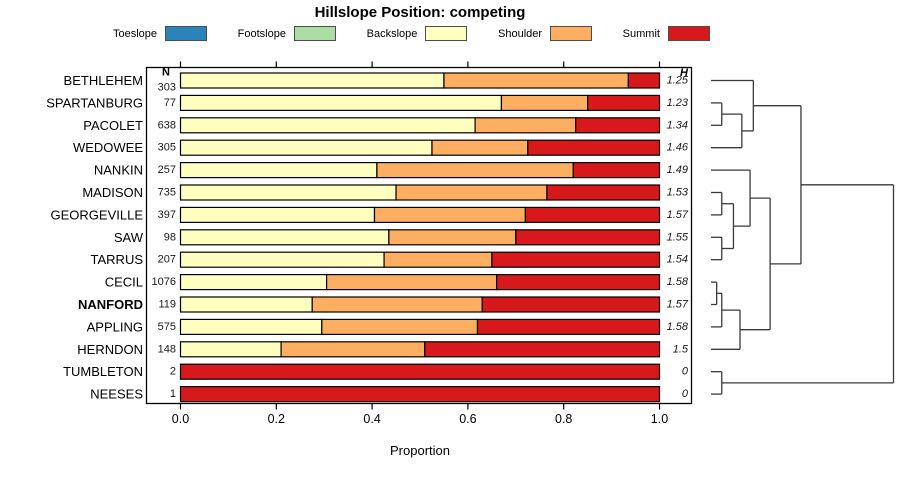 This screenshot has height=480, width=900. What do you see at coordinates (677, 170) in the screenshot?
I see `h-value: 1.49` at bounding box center [677, 170].